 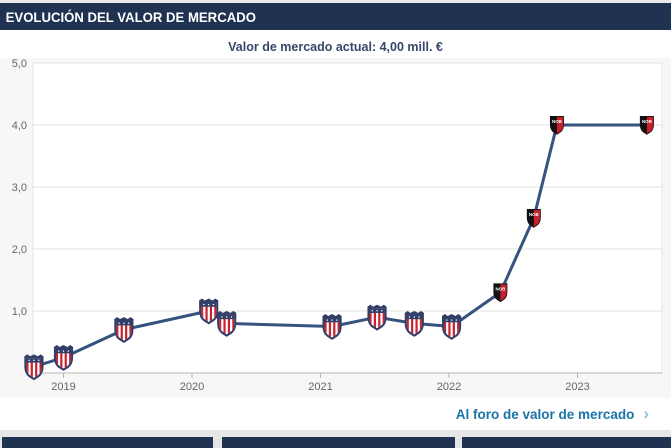 I want to click on striped-crest-icon, so click(x=33, y=367).